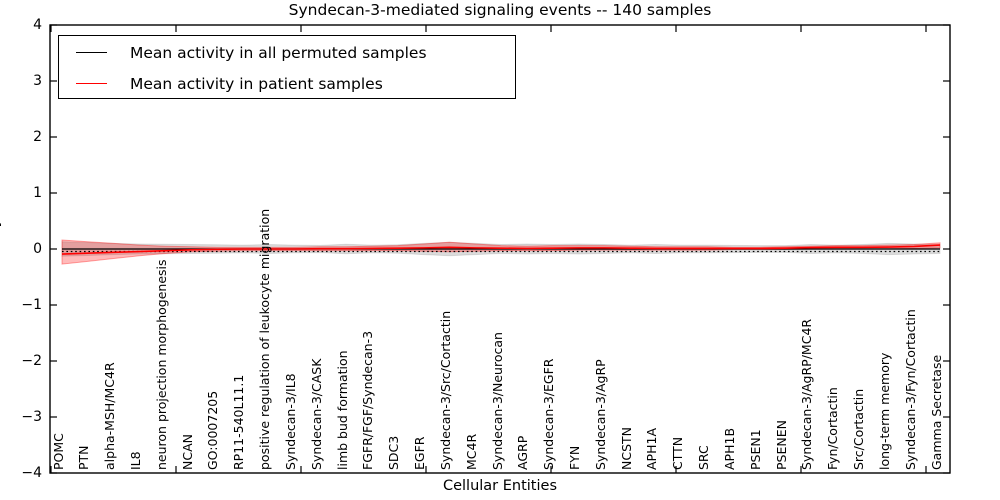 This screenshot has width=1000, height=500. I want to click on legend-label: Mean activity in patient samples, so click(256, 83).